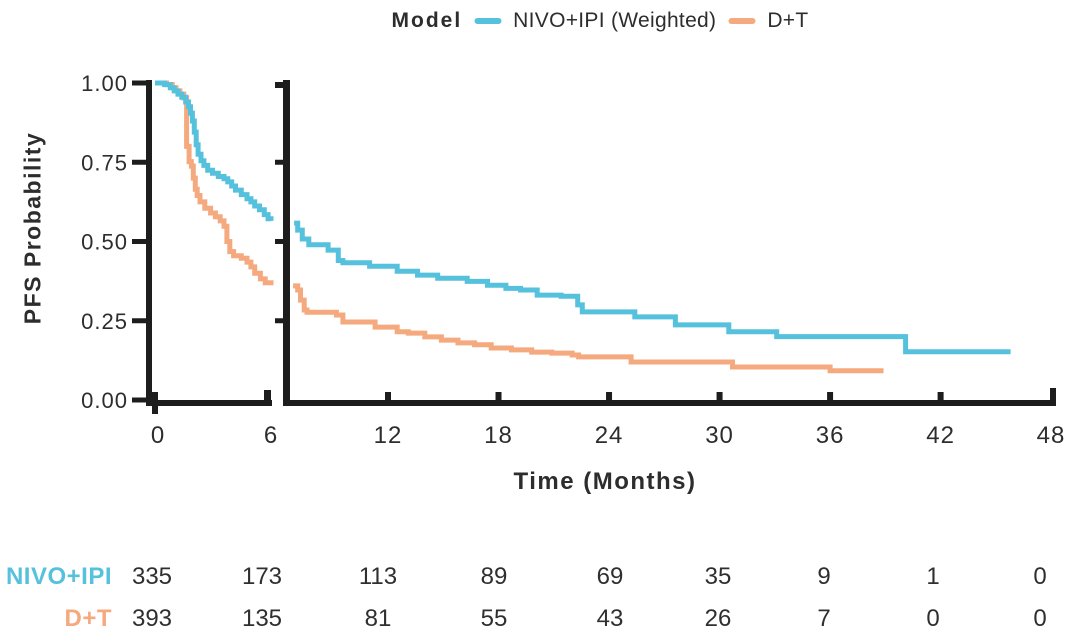 The width and height of the screenshot is (1080, 638). What do you see at coordinates (378, 576) in the screenshot?
I see `risk-count-nivo-ipi-m12: 113` at bounding box center [378, 576].